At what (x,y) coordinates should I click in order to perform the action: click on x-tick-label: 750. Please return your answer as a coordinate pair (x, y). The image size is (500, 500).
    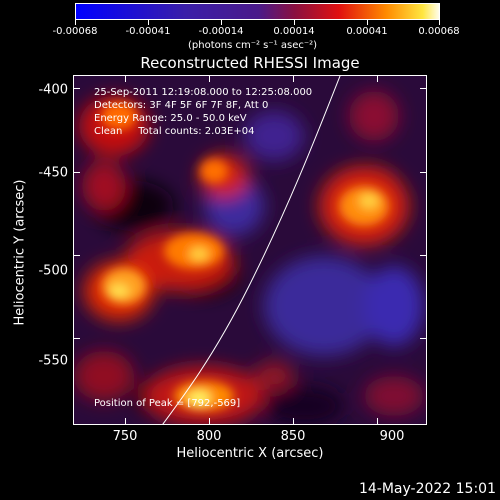
    Looking at the image, I should click on (125, 436).